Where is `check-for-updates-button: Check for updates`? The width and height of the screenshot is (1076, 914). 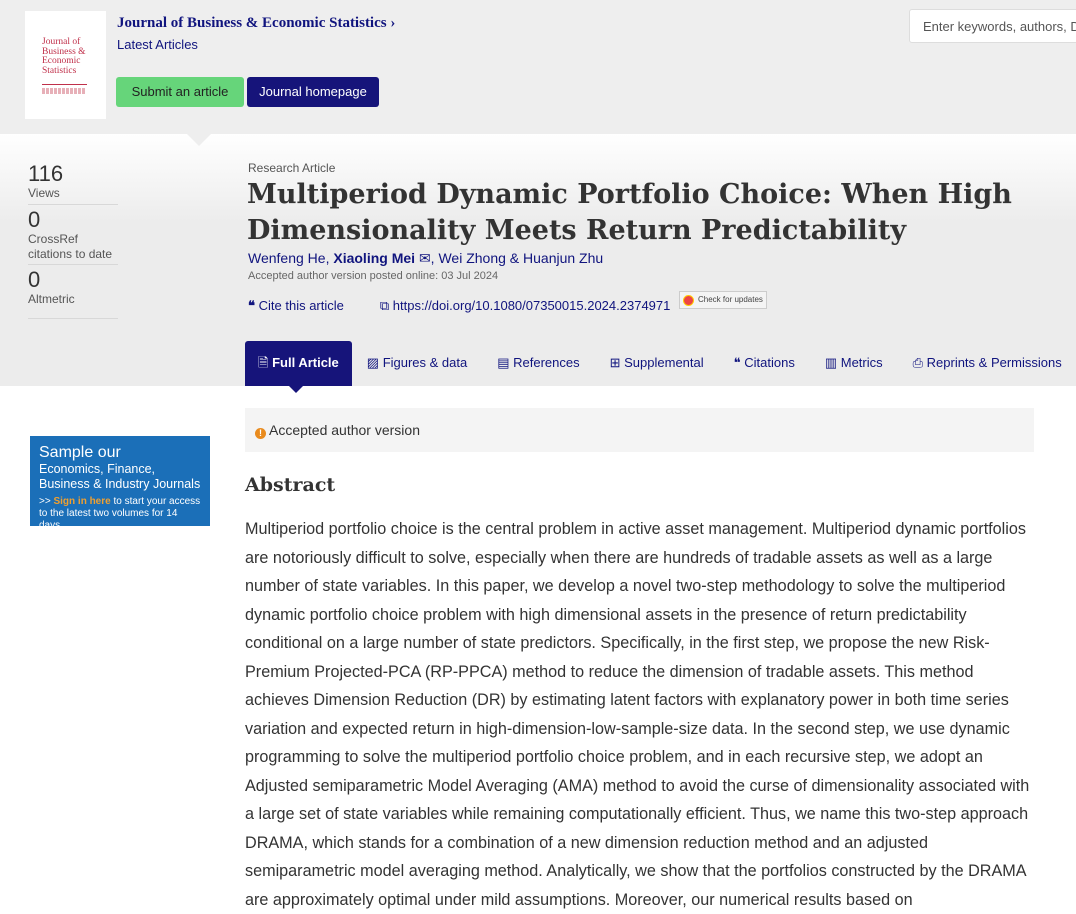
check-for-updates-button: Check for updates is located at coordinates (723, 300).